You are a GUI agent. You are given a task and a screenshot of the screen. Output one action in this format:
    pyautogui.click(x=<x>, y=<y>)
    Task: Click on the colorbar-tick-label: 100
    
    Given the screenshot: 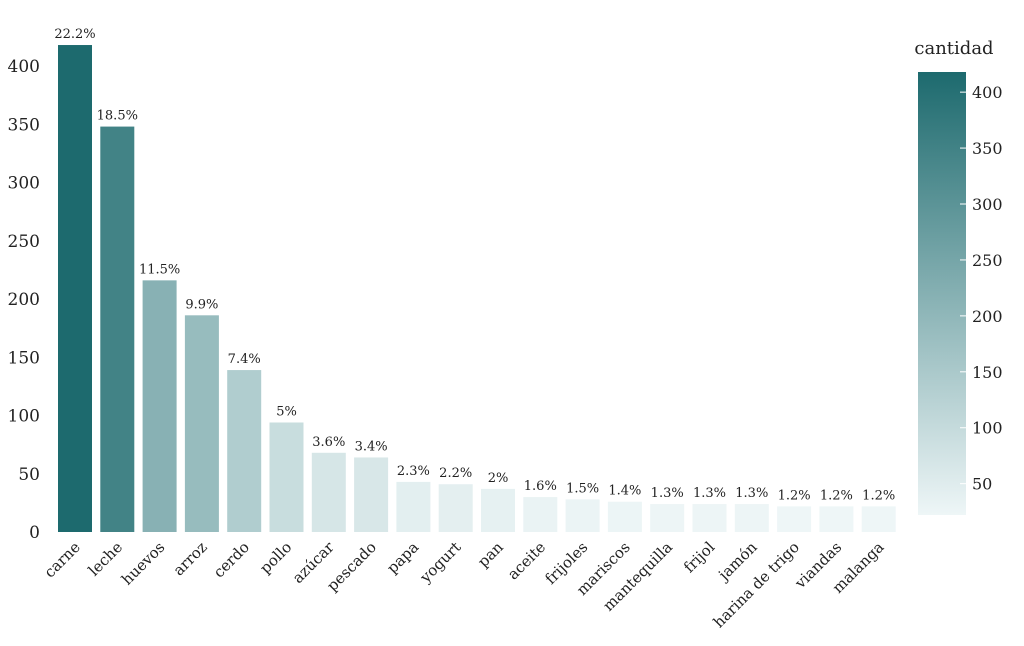 What is the action you would take?
    pyautogui.click(x=987, y=428)
    